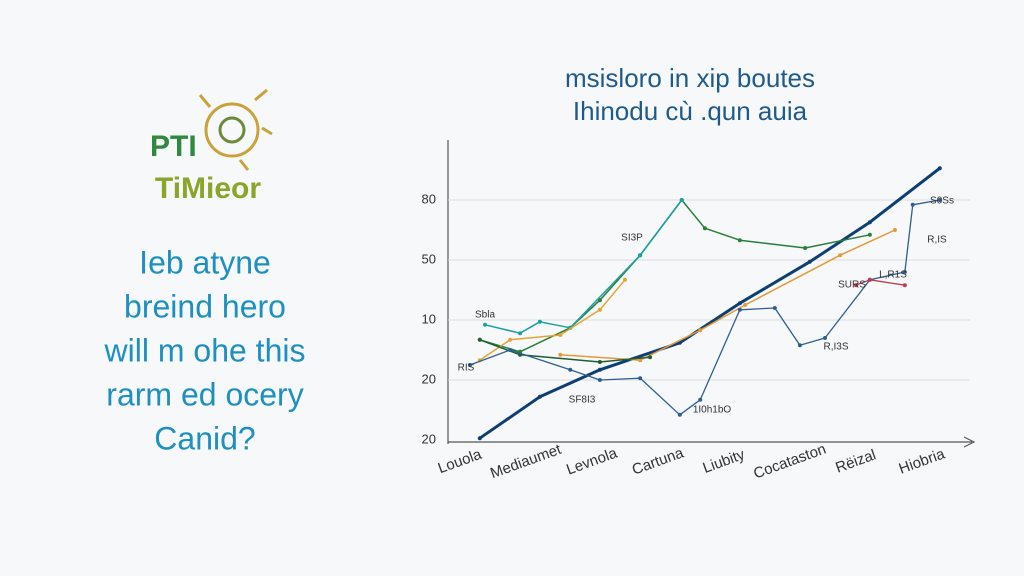 Image resolution: width=1024 pixels, height=576 pixels. Describe the element at coordinates (937, 240) in the screenshot. I see `annotation: R,IS` at that location.